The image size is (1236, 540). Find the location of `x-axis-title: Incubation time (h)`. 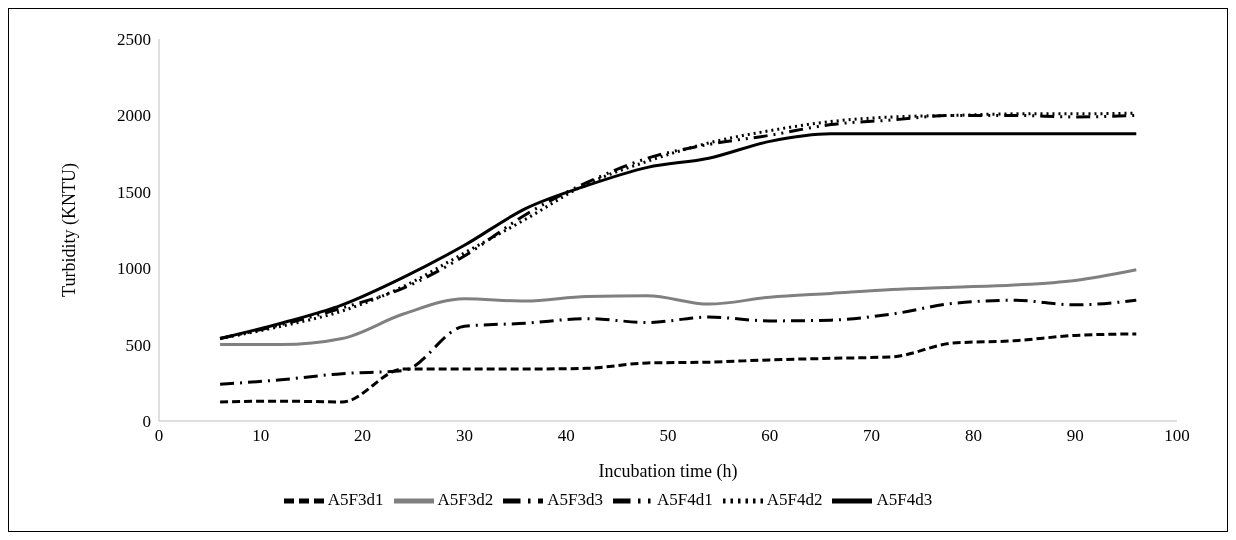

x-axis-title: Incubation time (h) is located at coordinates (668, 471).